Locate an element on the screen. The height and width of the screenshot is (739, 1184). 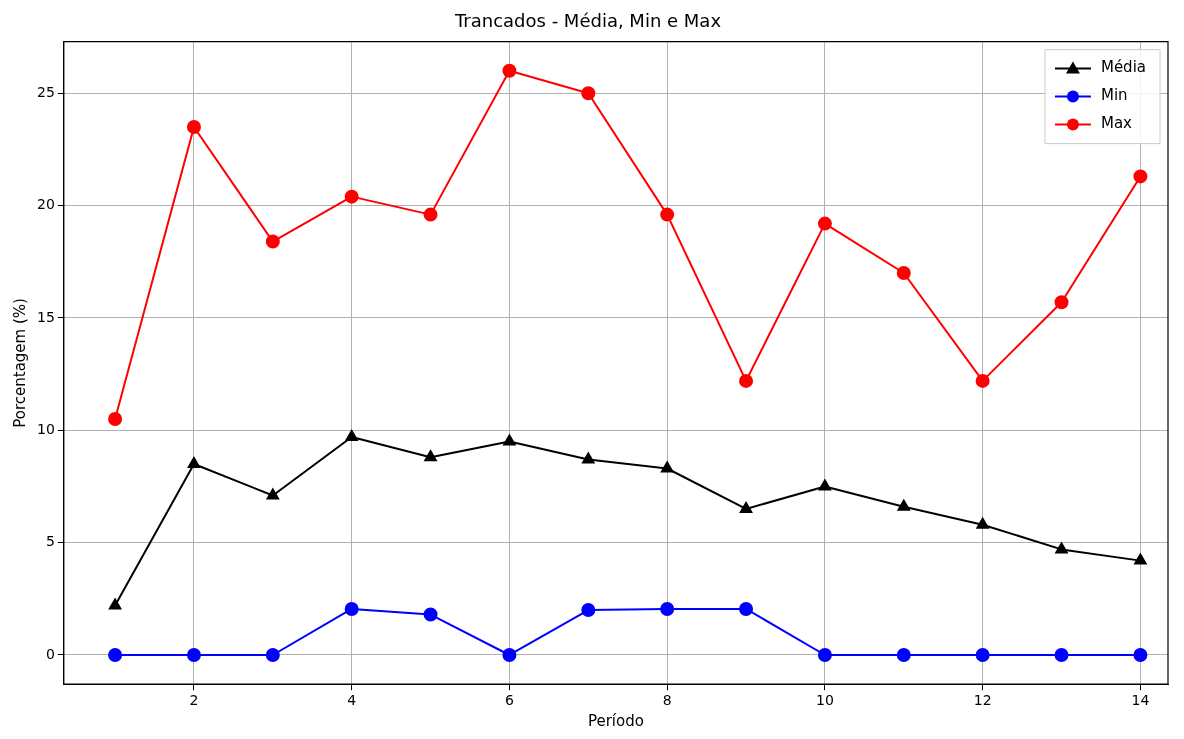
x-axis-title: Período is located at coordinates (615, 720).